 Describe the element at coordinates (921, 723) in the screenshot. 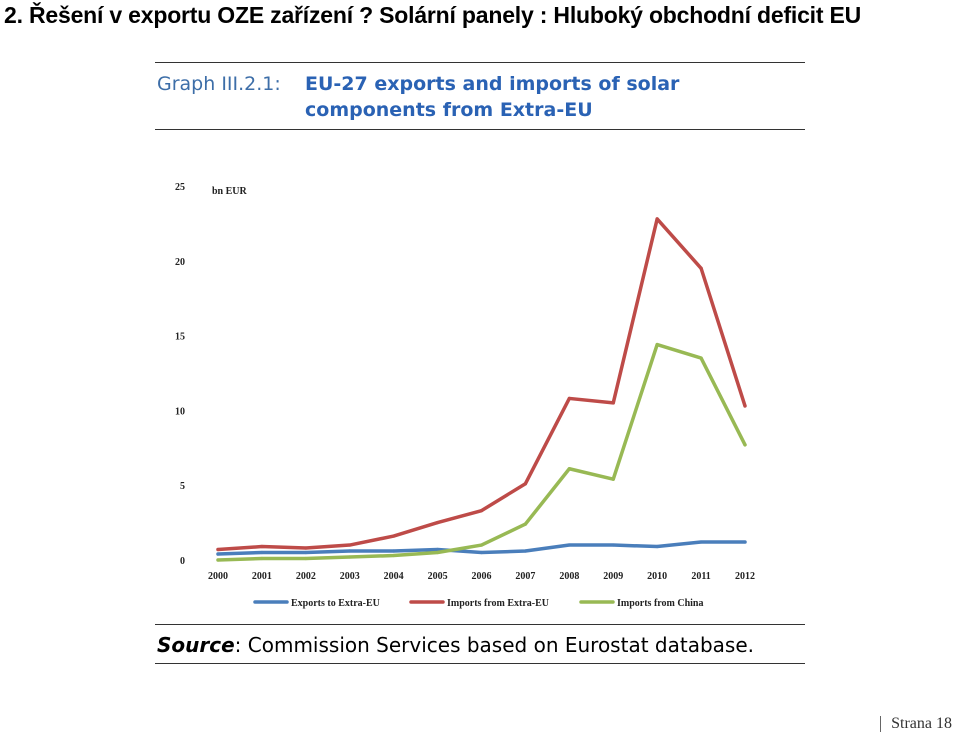

I see `page-number-text: Strana 18` at that location.